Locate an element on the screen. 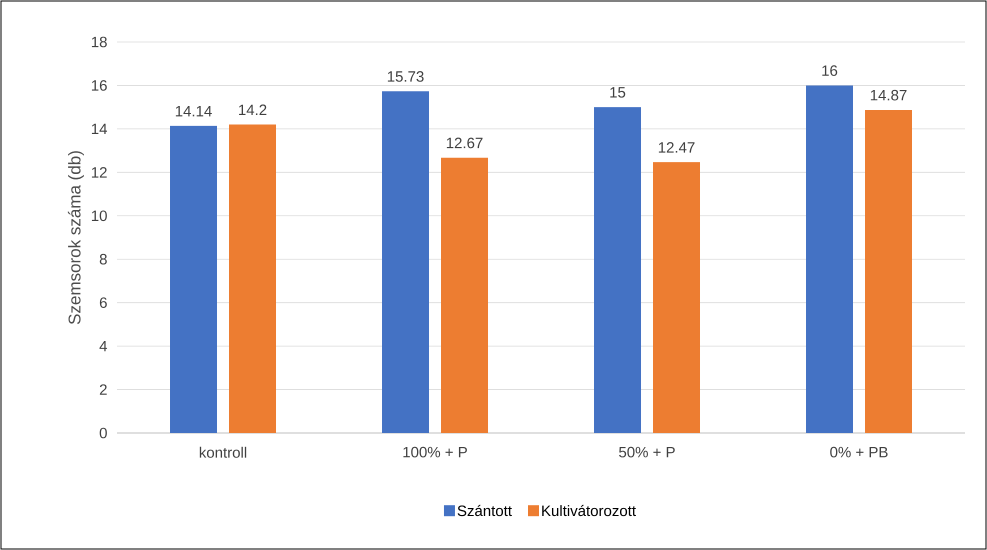 The width and height of the screenshot is (987, 550). y-tick-label: 18 is located at coordinates (99, 42).